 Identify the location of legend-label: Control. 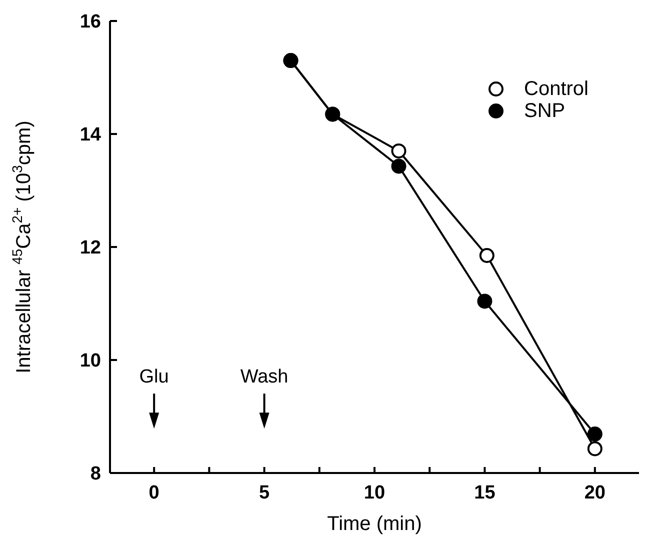
(556, 89).